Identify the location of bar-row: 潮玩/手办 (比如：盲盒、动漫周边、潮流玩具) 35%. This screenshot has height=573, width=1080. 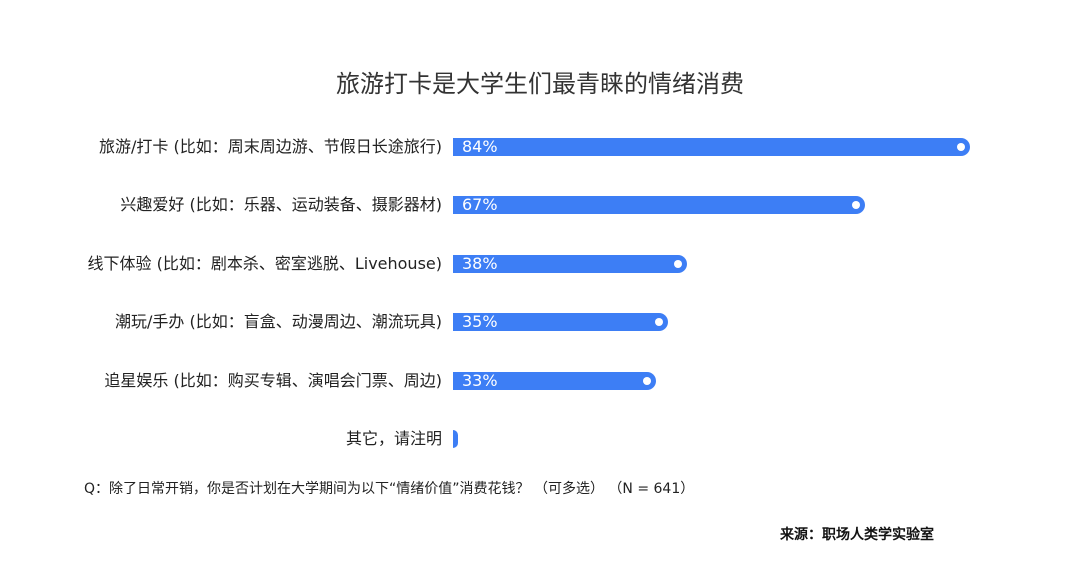
(540, 322).